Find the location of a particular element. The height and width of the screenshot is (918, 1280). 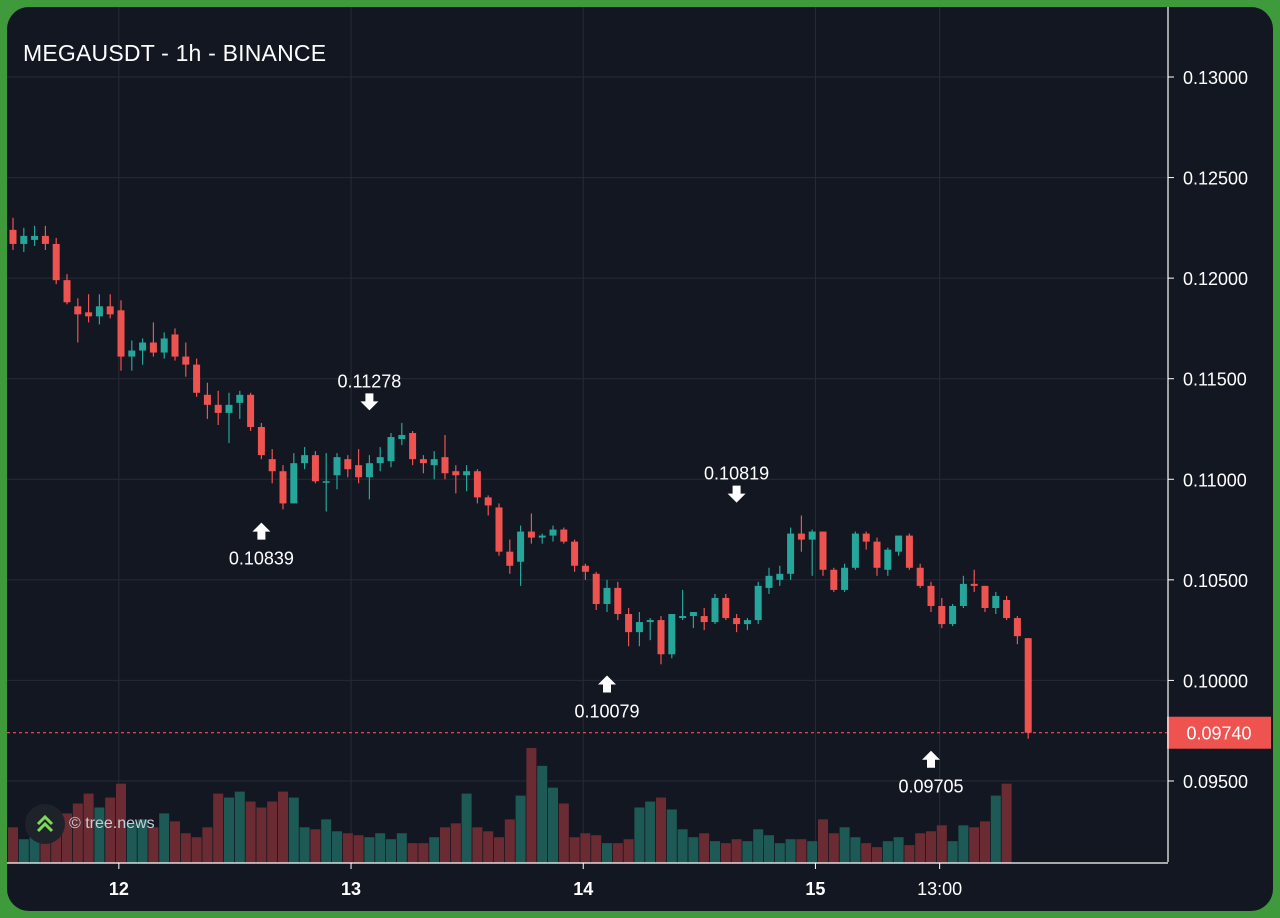

x-tick-label: 15 is located at coordinates (815, 889).